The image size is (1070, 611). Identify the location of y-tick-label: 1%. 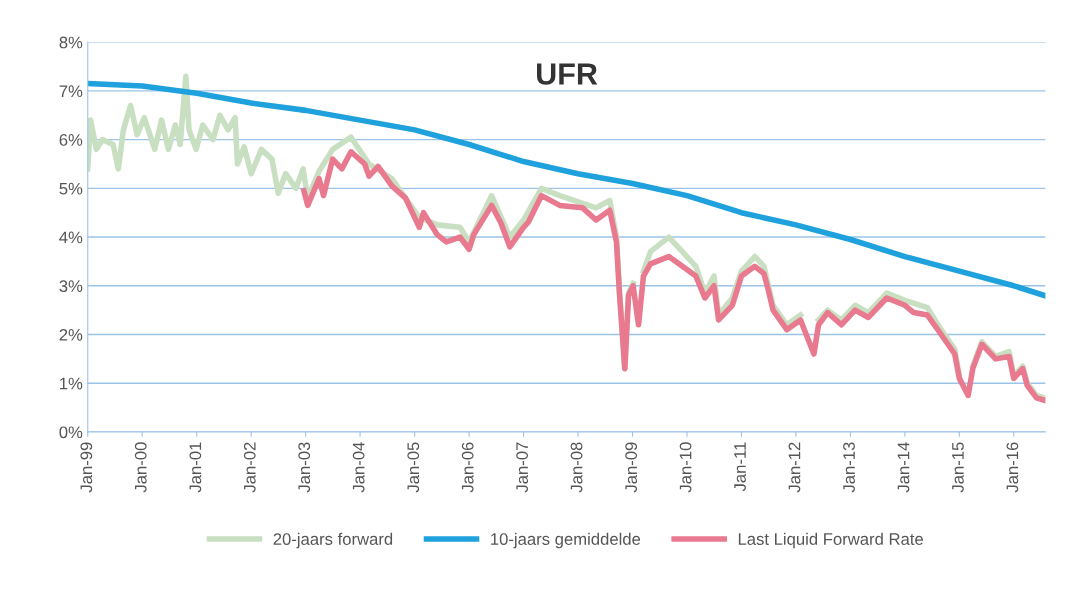
(71, 383).